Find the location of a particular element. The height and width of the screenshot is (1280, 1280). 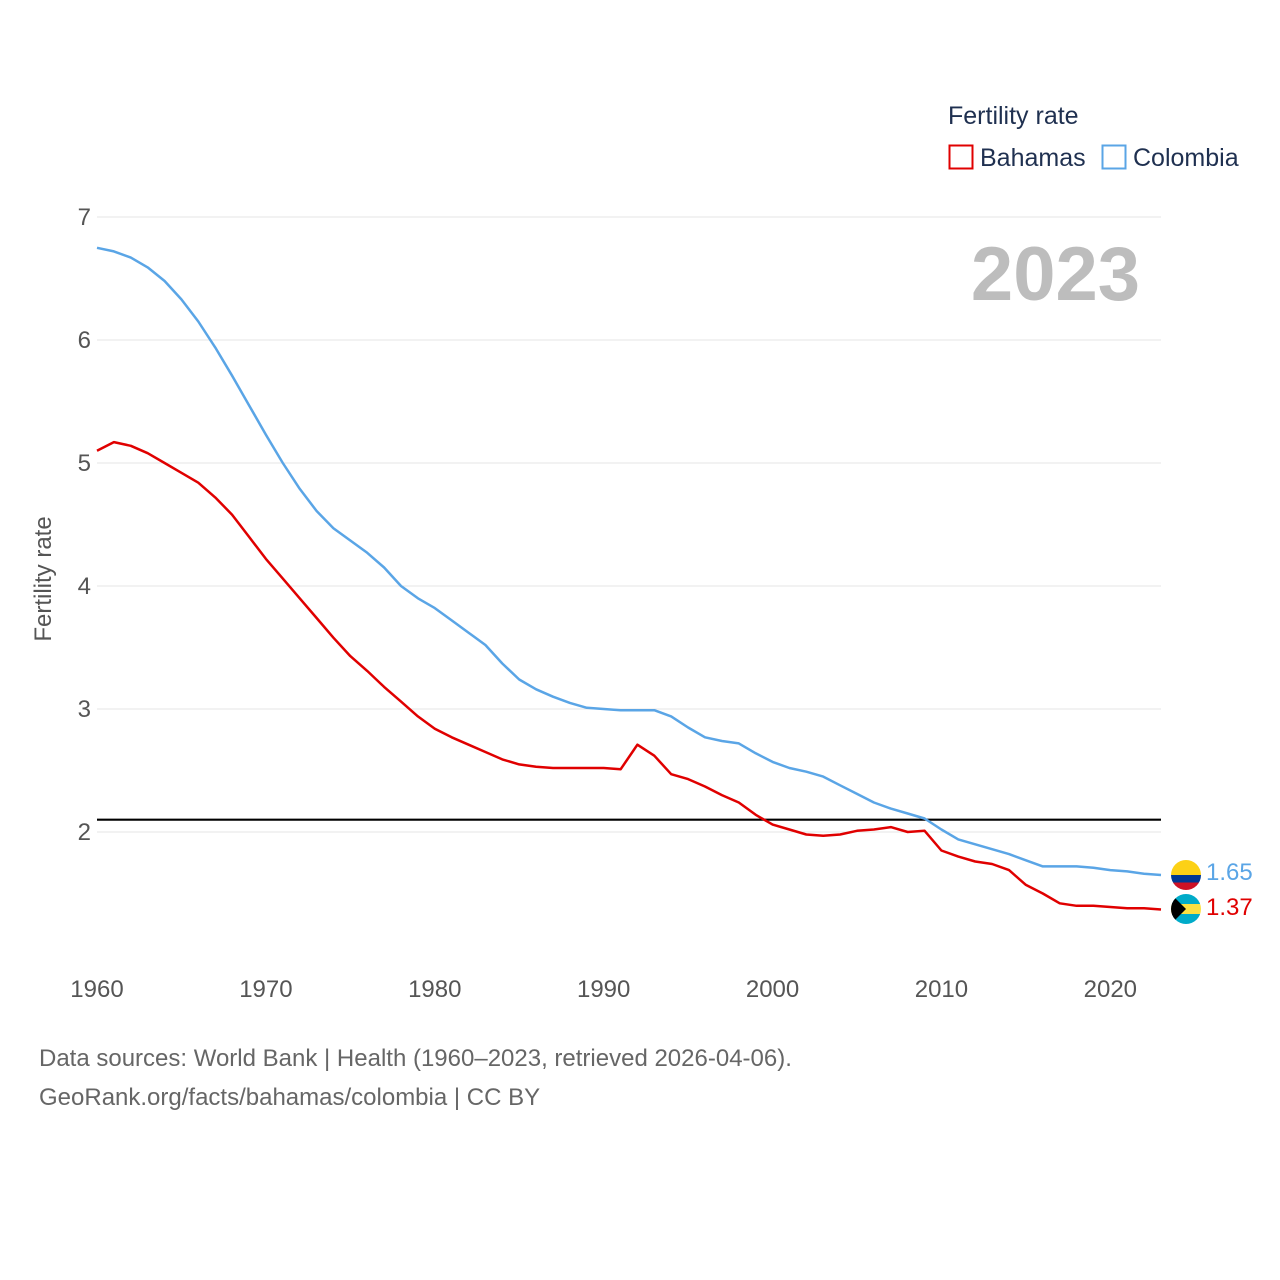

colombia-flag-icon is located at coordinates (1186, 875).